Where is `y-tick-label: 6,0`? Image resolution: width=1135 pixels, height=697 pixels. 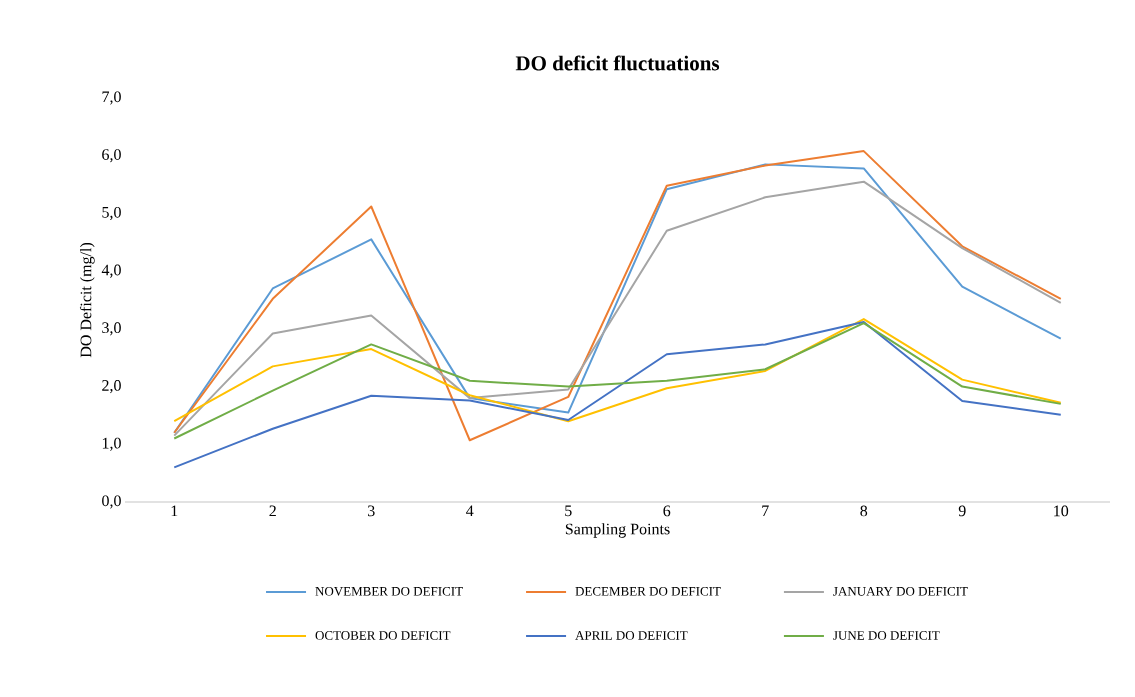
y-tick-label: 6,0 is located at coordinates (111, 156).